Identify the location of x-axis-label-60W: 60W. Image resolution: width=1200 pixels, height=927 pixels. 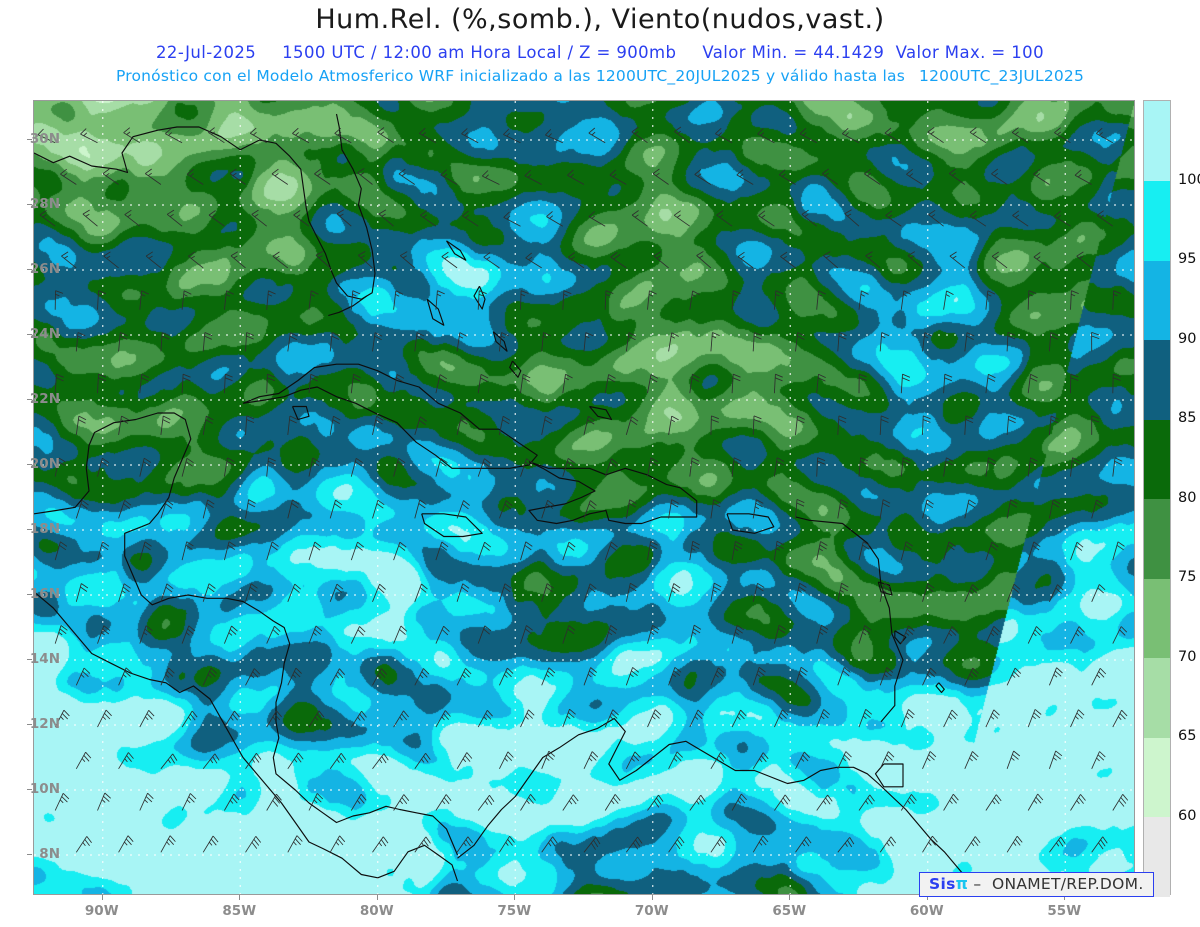
(926, 911).